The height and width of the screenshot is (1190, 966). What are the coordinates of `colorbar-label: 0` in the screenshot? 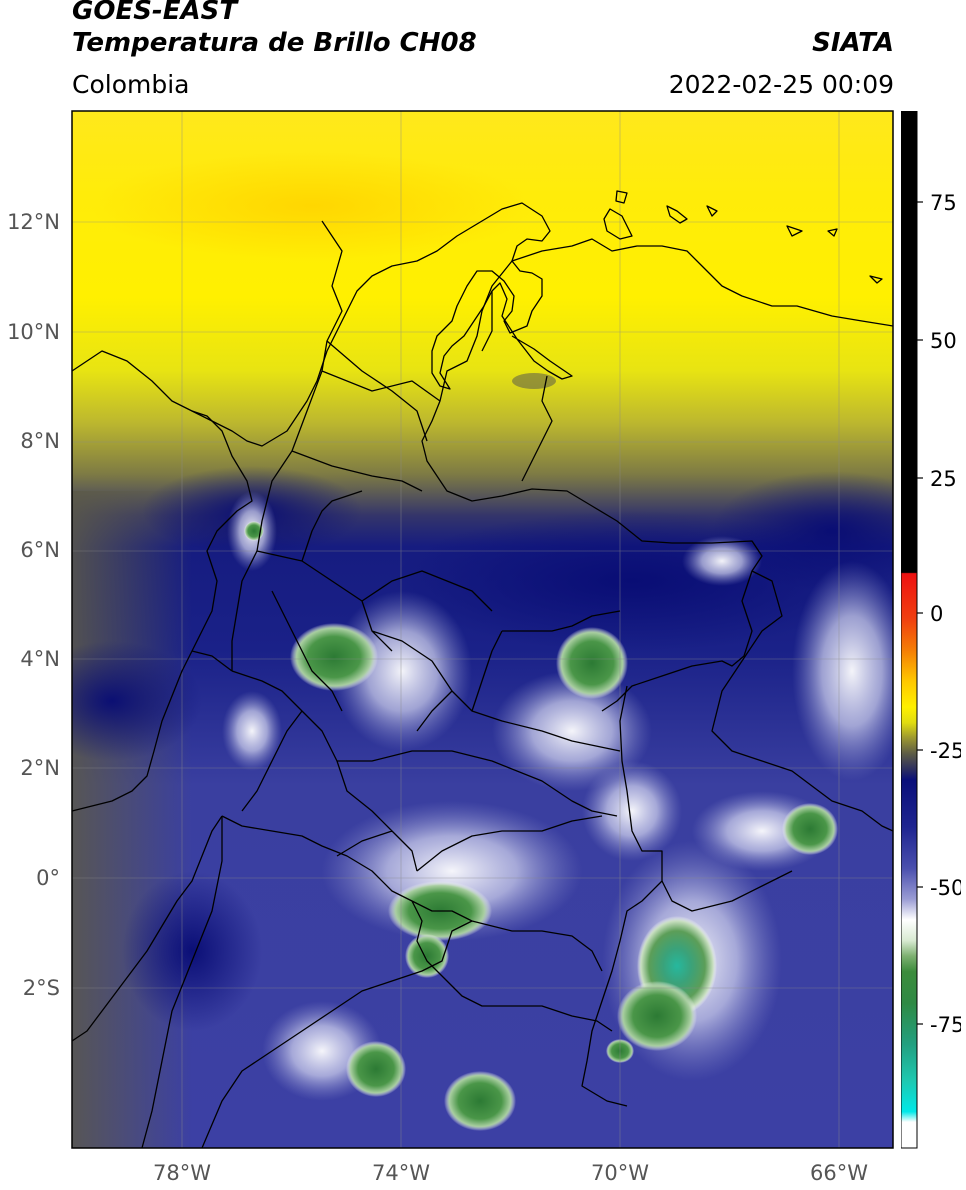 It's located at (936, 614).